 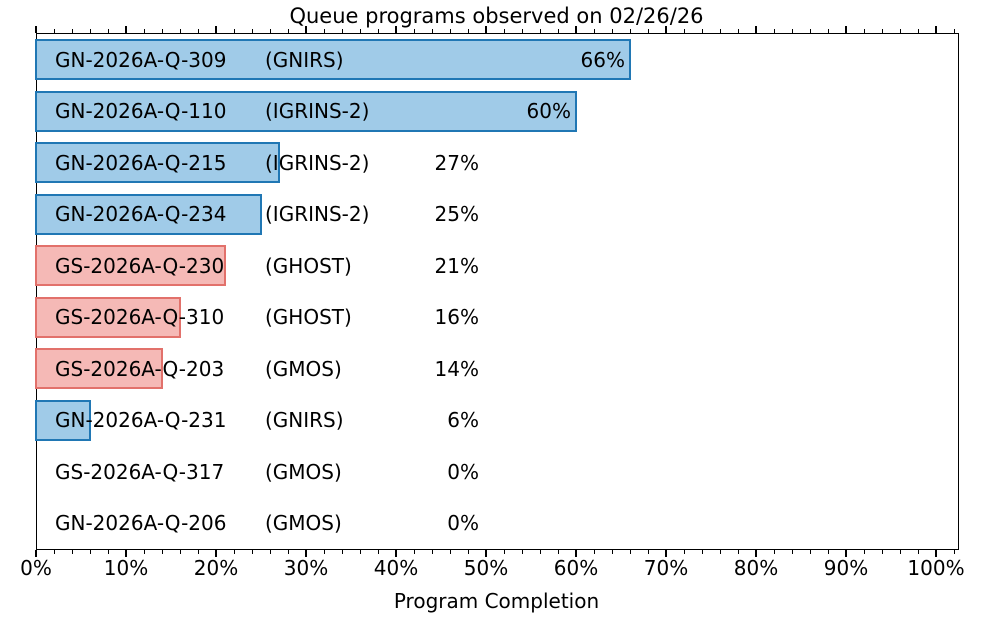 What do you see at coordinates (140, 368) in the screenshot?
I see `program-label: GS-2026A-Q-203` at bounding box center [140, 368].